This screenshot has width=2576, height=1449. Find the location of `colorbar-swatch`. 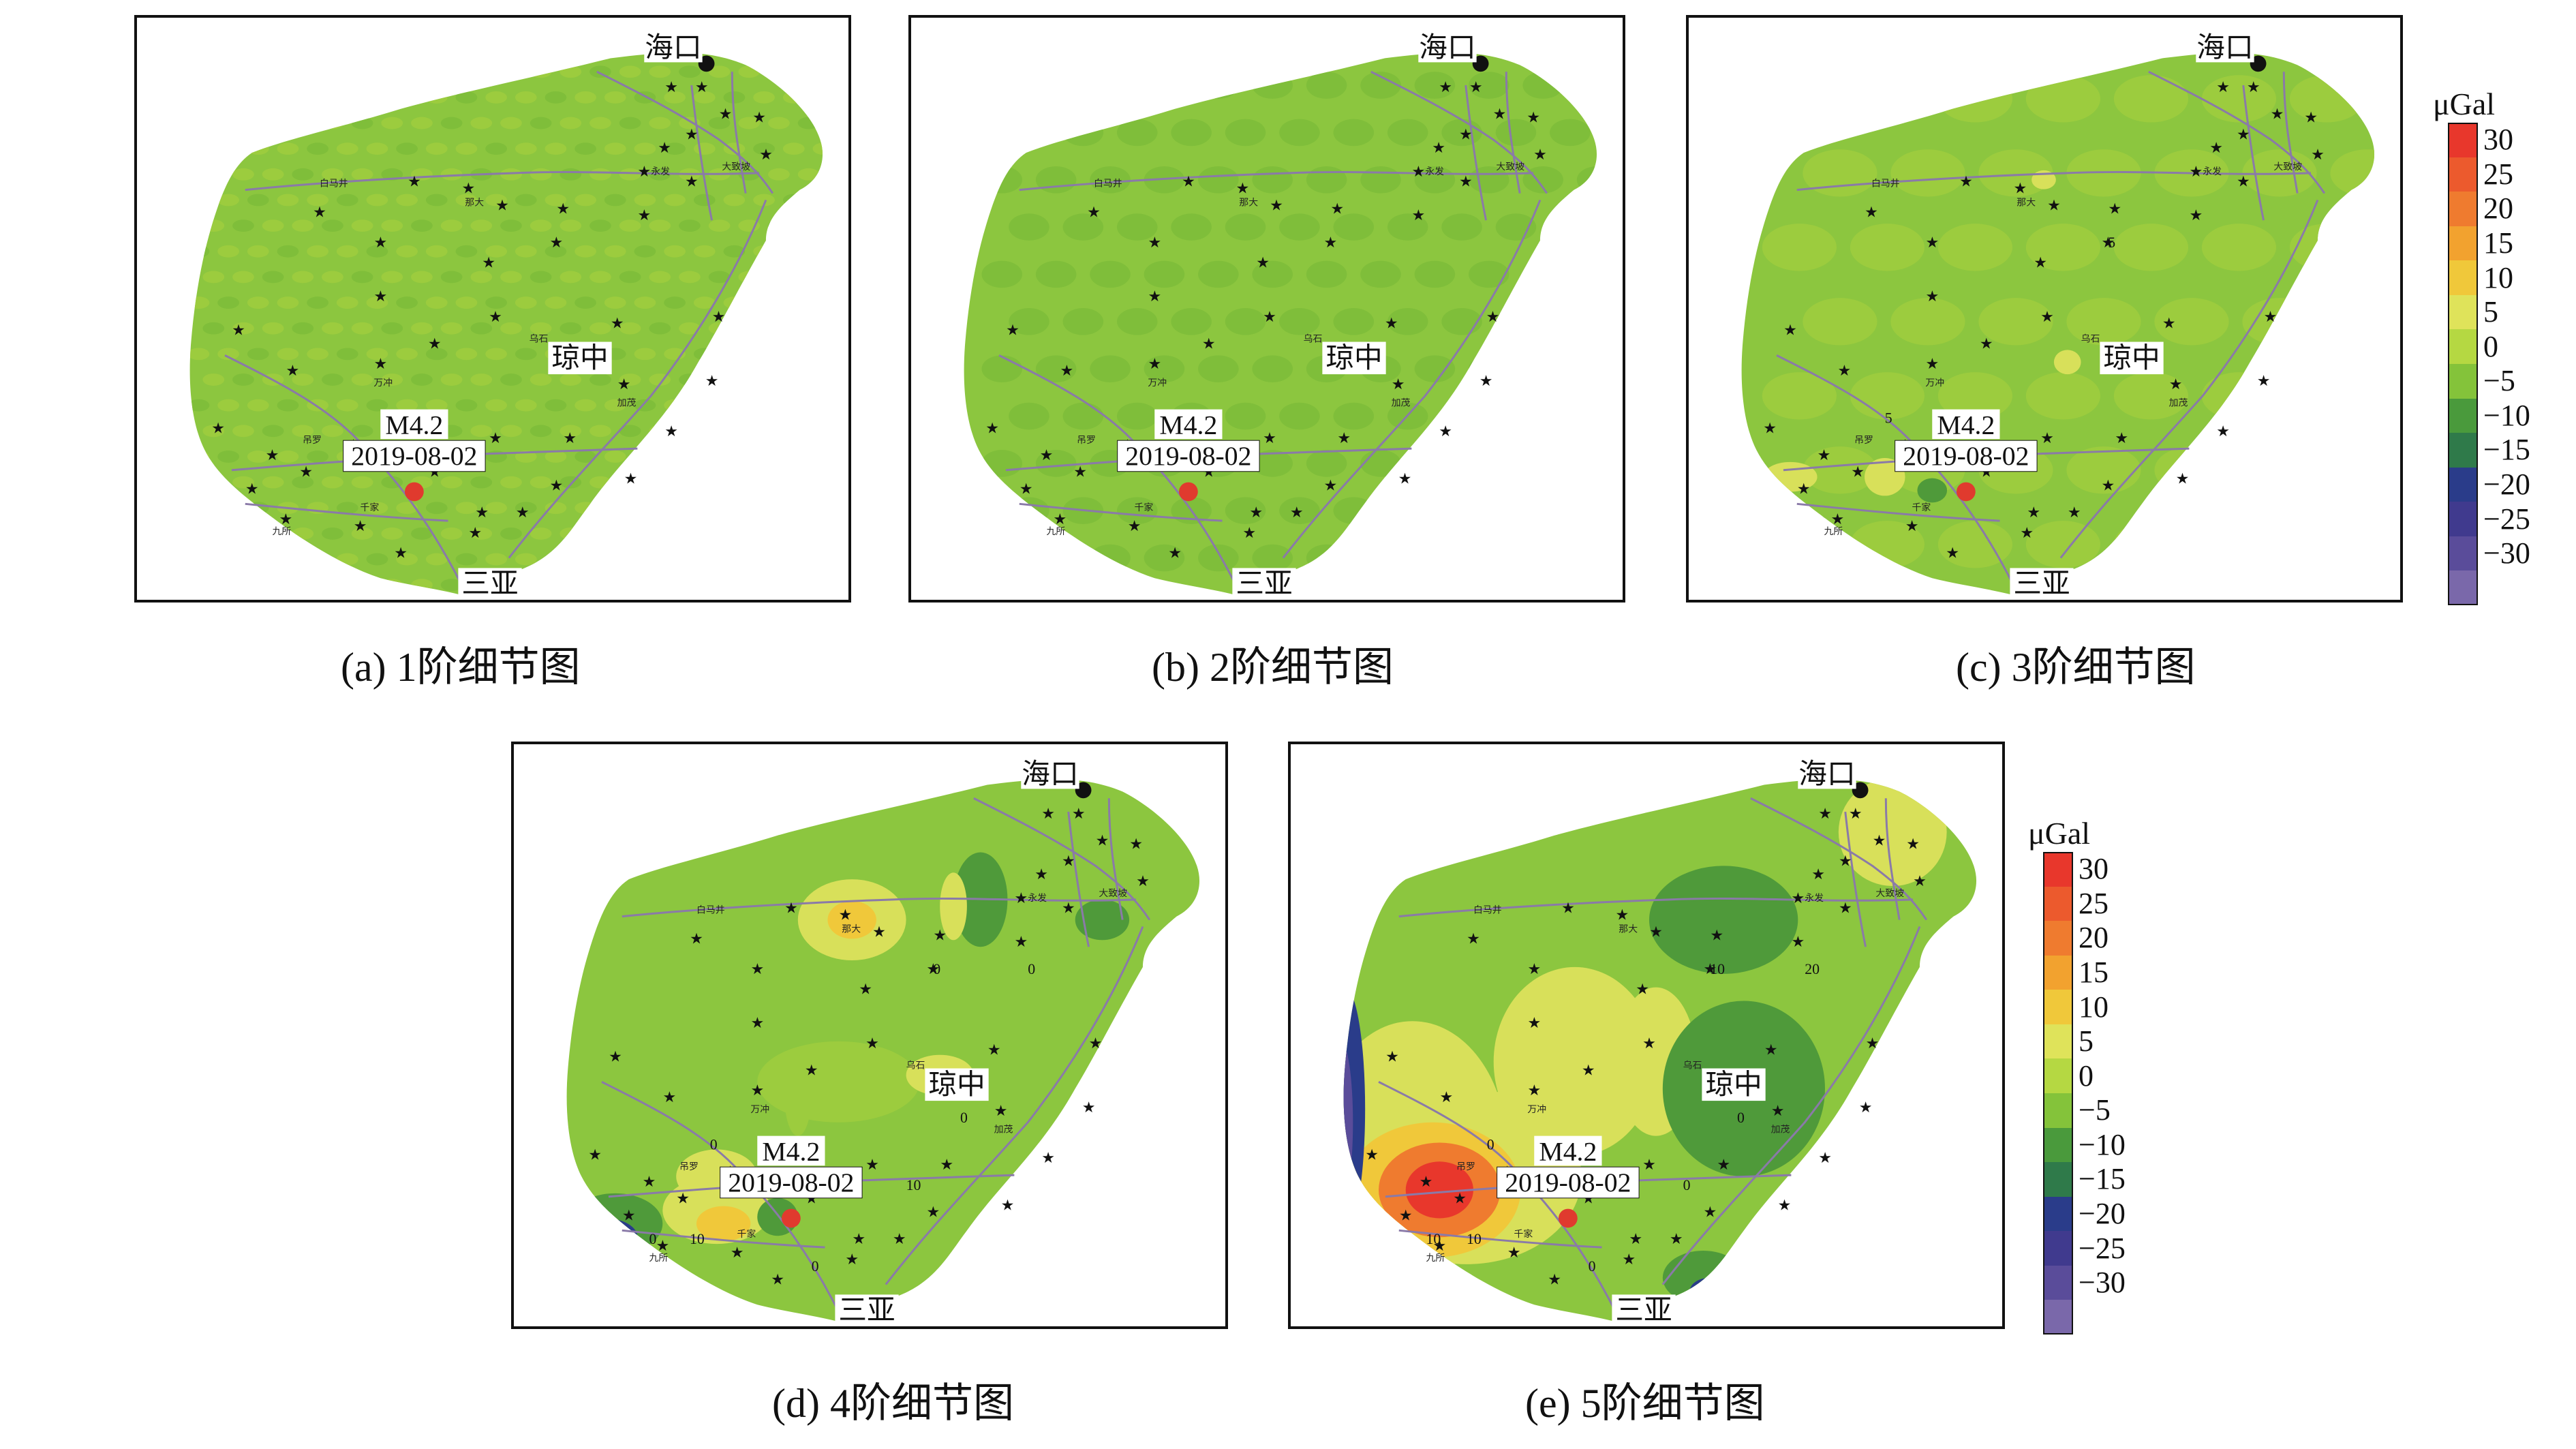

colorbar-swatch is located at coordinates (2058, 1042).